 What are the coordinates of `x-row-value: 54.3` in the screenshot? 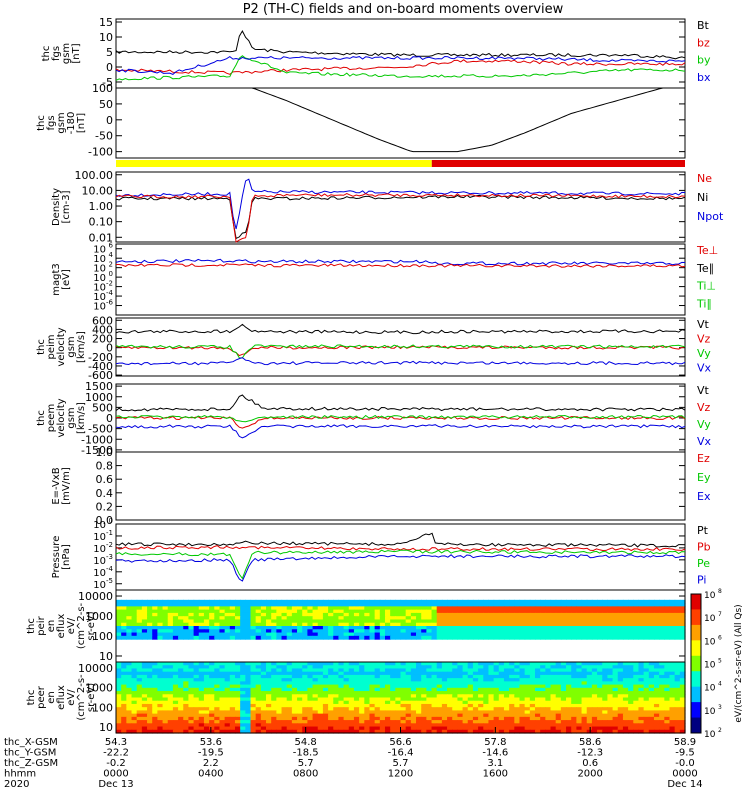 It's located at (116, 742).